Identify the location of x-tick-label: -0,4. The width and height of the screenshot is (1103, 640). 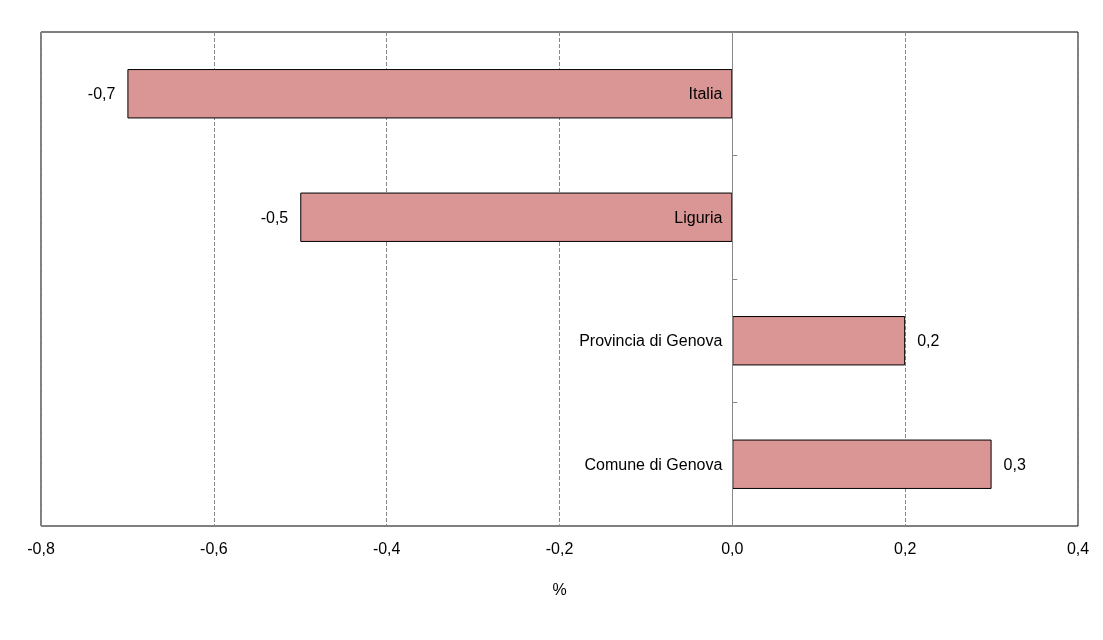
(386, 548).